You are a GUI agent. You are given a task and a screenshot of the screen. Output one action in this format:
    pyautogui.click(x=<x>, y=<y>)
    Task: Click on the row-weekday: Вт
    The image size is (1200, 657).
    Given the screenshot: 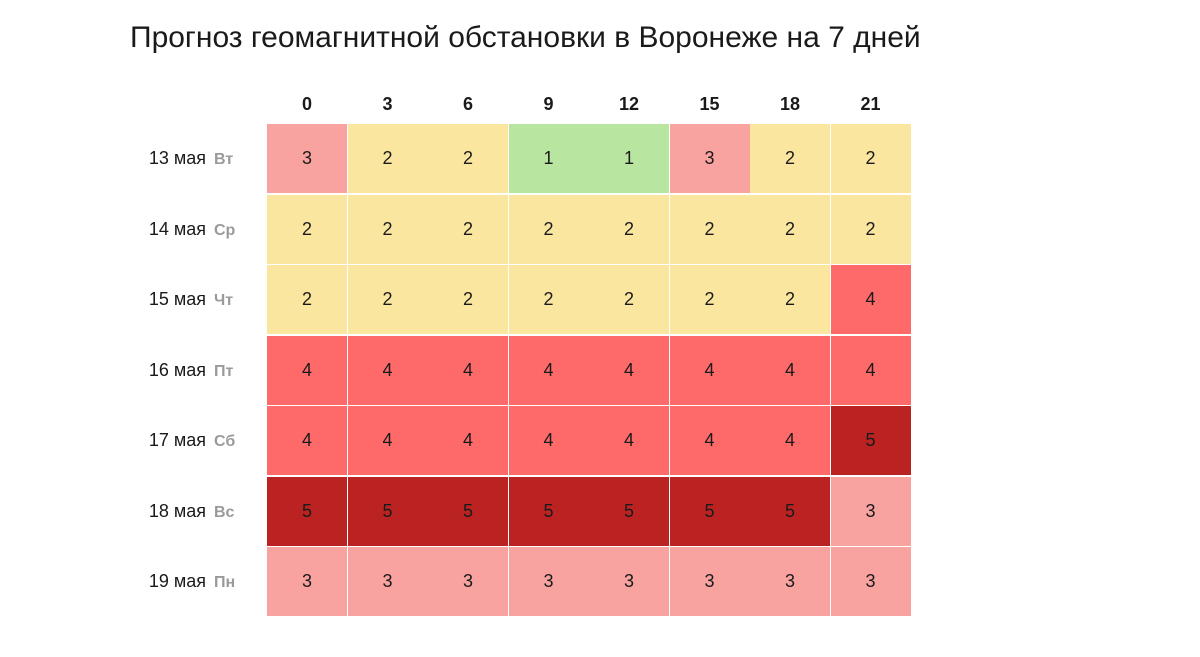 What is the action you would take?
    pyautogui.click(x=224, y=159)
    